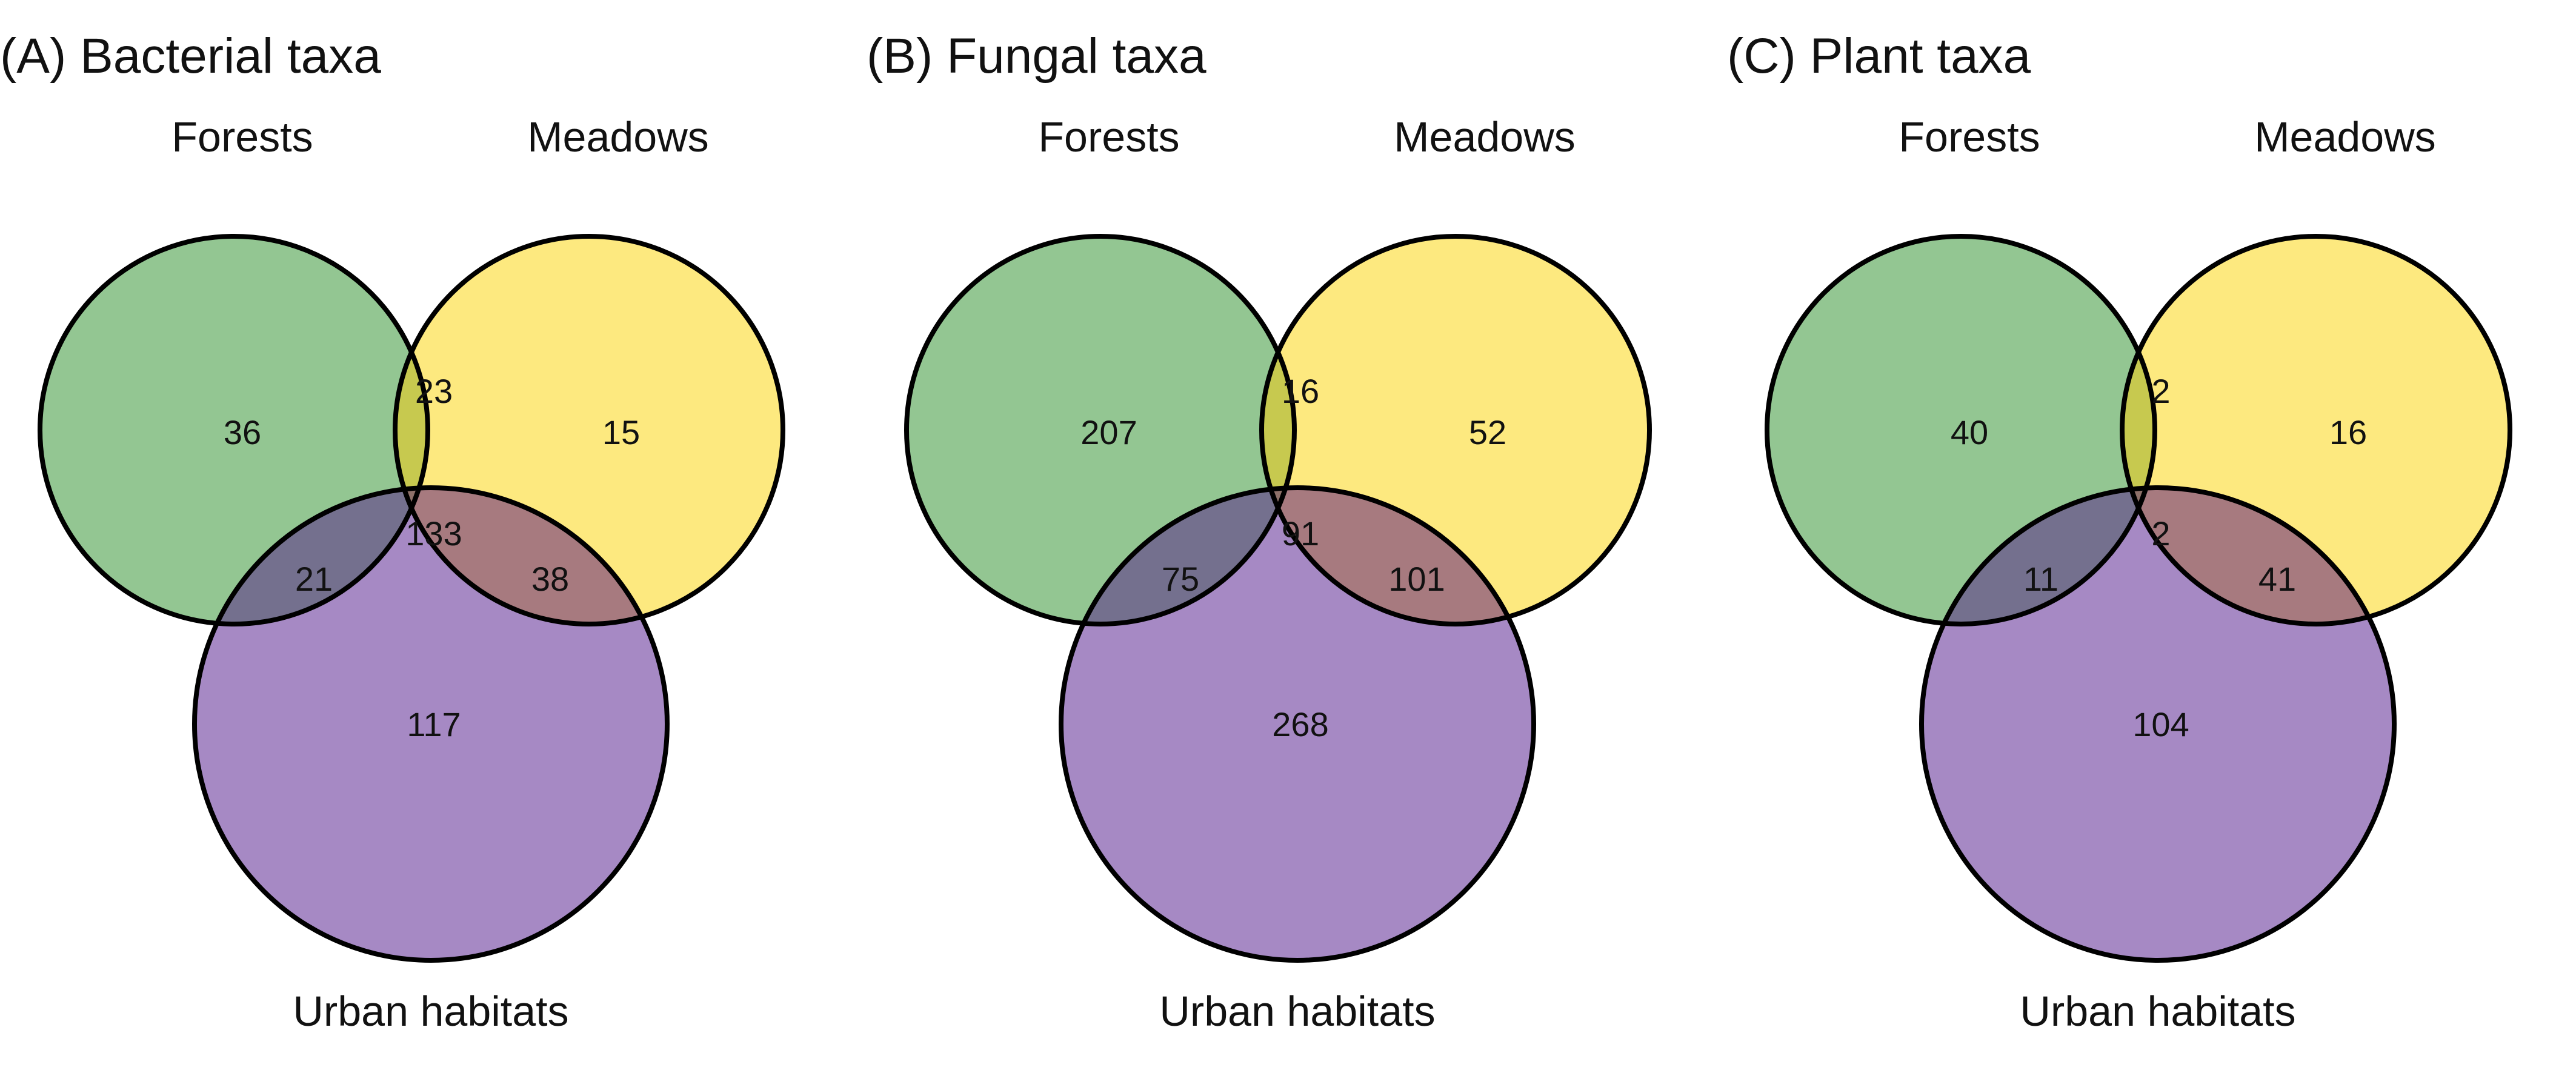  Describe the element at coordinates (433, 533) in the screenshot. I see `count-all-three: 133` at that location.